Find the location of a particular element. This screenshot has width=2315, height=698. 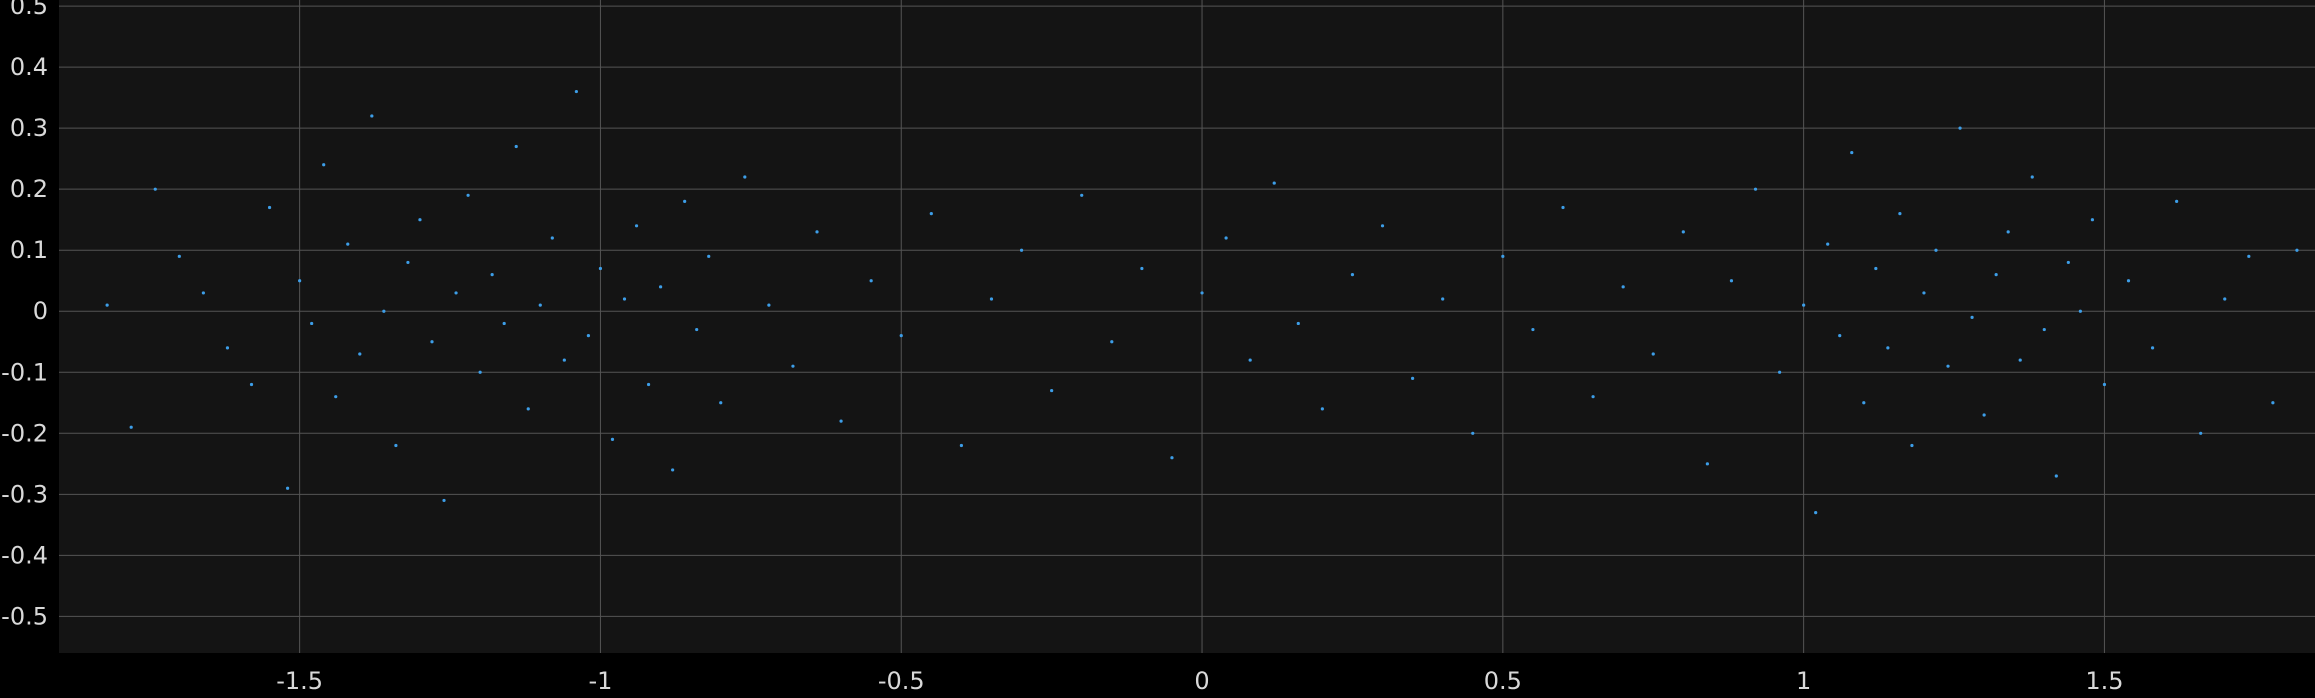

y-tick-label: -0.3 is located at coordinates (24, 494).